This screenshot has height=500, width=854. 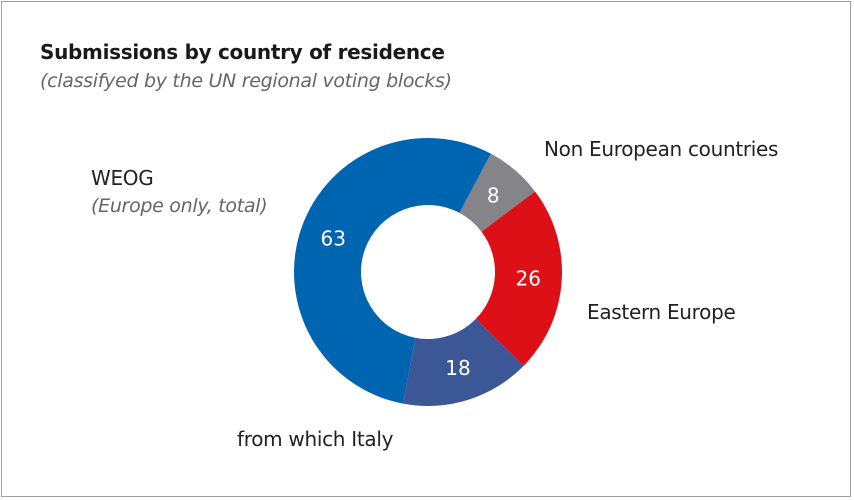 I want to click on label-weog-sub: (Europe only, total), so click(x=179, y=206).